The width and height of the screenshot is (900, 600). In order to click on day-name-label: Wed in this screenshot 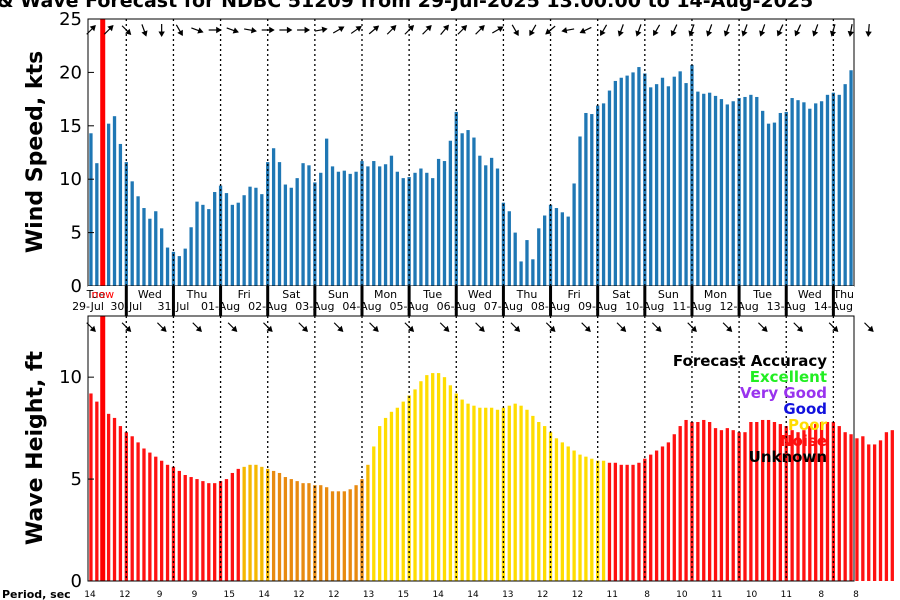, I will do `click(150, 294)`.